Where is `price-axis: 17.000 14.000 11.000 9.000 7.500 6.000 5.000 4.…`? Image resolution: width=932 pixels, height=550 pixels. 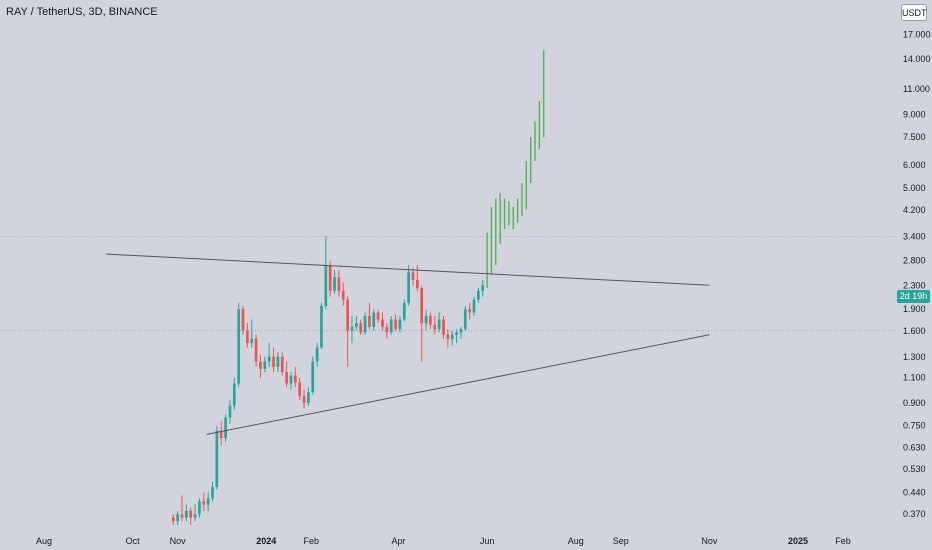
price-axis: 17.000 14.000 11.000 9.000 7.500 6.000 5.000 4.… is located at coordinates (914, 275).